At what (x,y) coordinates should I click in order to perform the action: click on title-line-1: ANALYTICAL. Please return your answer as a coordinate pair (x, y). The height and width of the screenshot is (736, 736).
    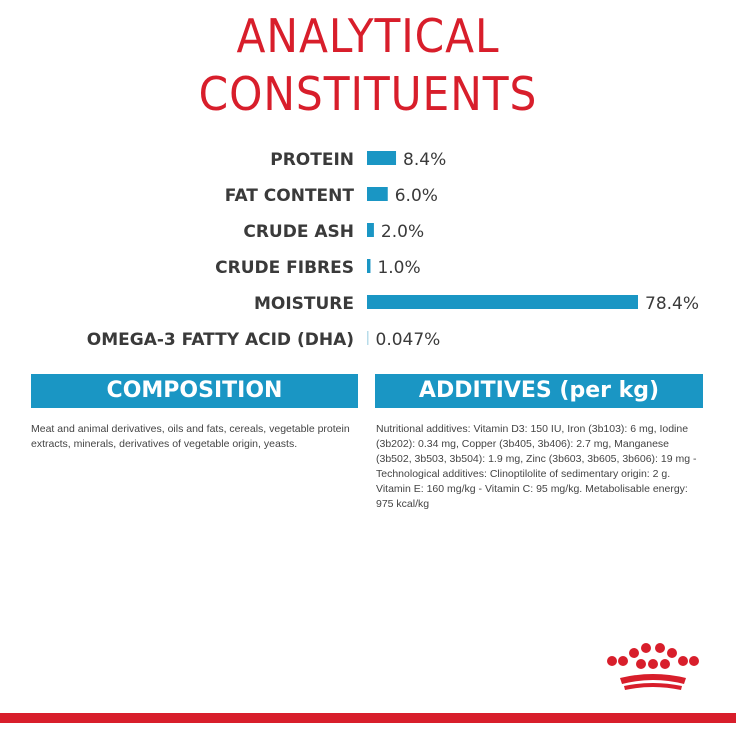
    Looking at the image, I should click on (368, 36).